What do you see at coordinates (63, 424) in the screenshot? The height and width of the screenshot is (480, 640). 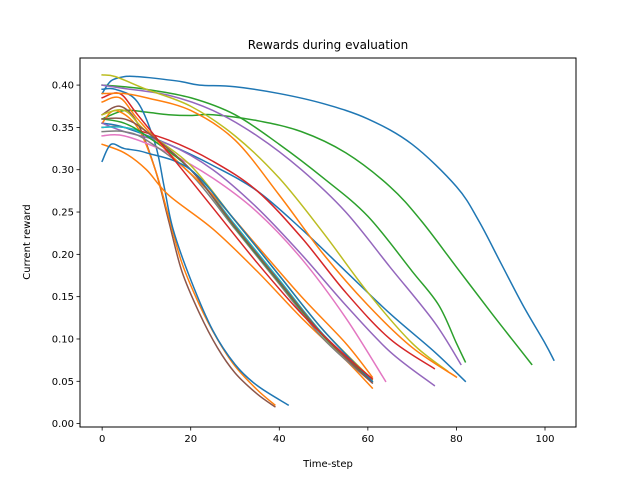 I see `y-tick-label: 0.00` at bounding box center [63, 424].